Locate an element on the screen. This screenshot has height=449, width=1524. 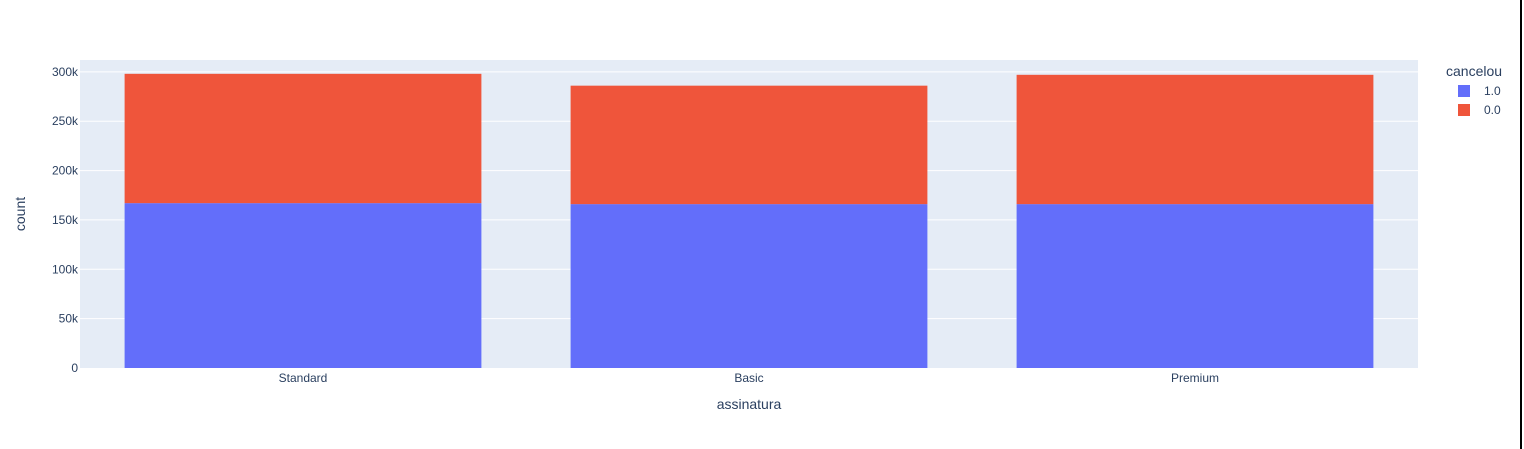
y-tick-label: 150k is located at coordinates (65, 220).